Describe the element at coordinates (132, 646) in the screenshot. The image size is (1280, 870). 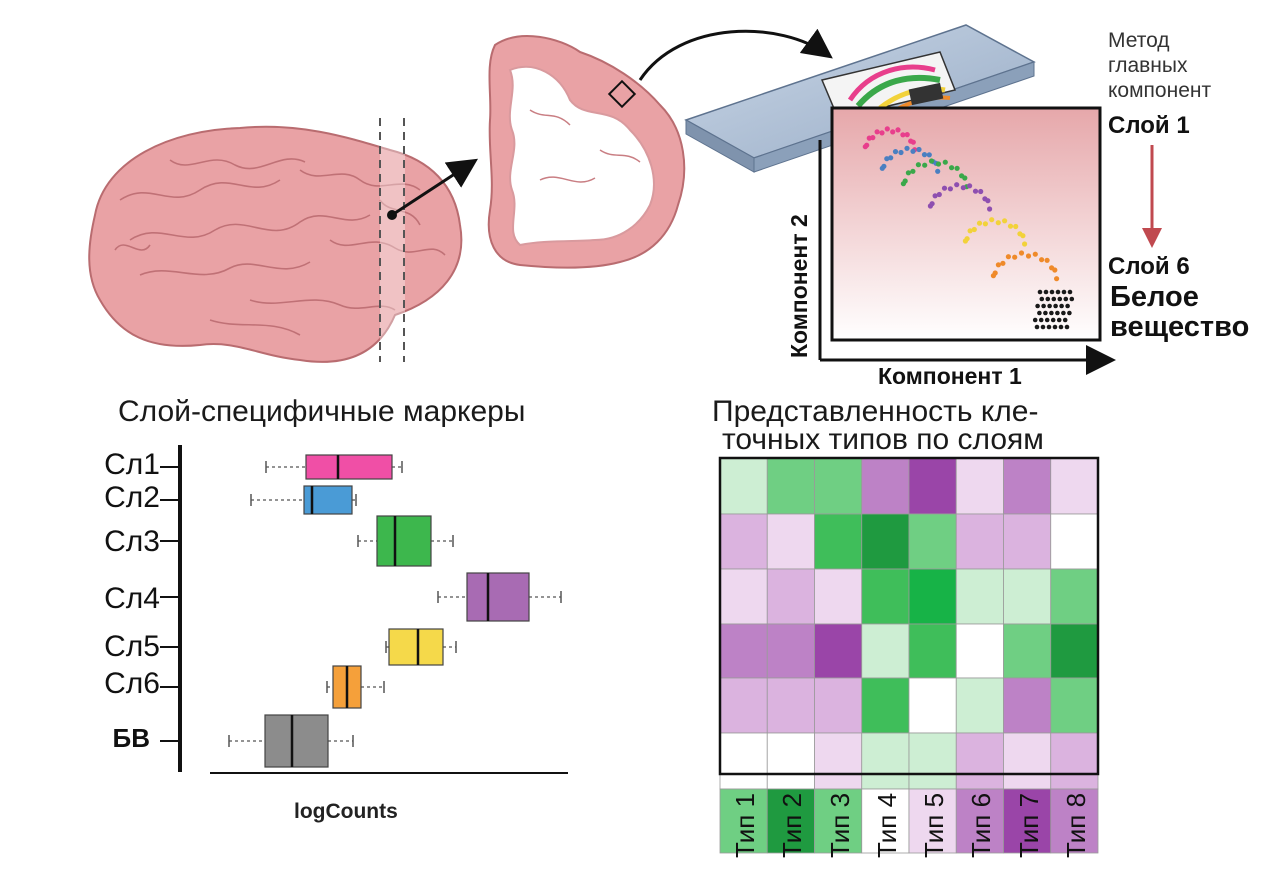
I see `boxplot-row-label: Сл5` at that location.